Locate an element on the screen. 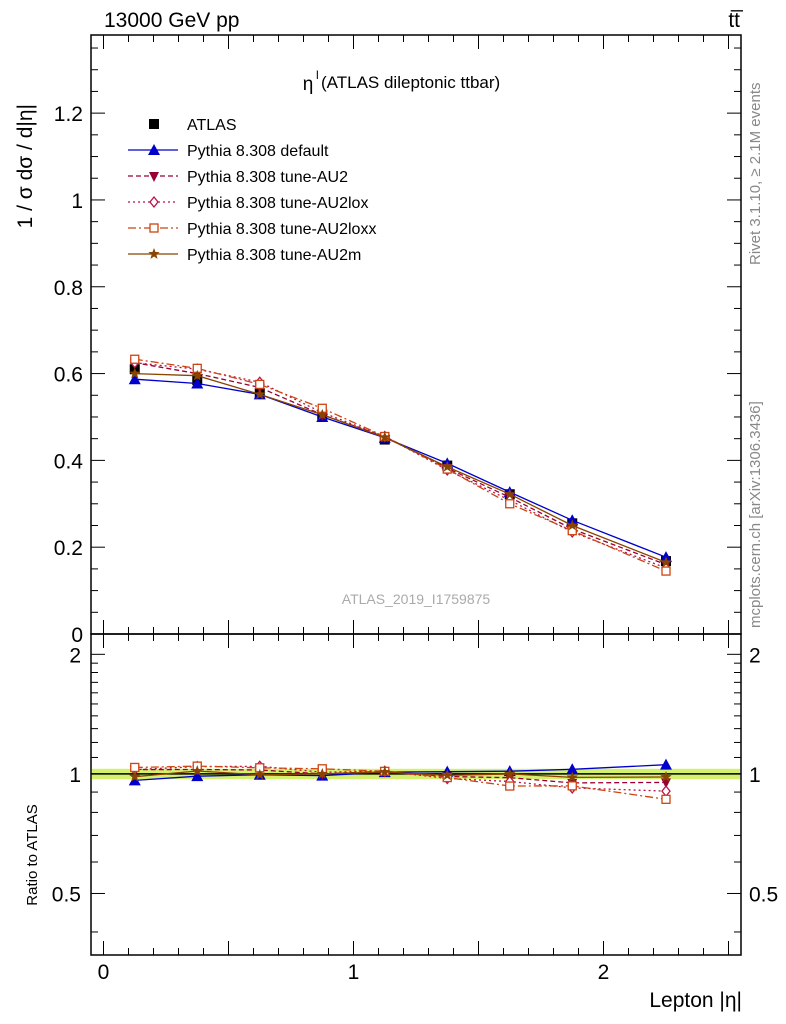  ratio-y-tick-label: 1 is located at coordinates (75, 775).